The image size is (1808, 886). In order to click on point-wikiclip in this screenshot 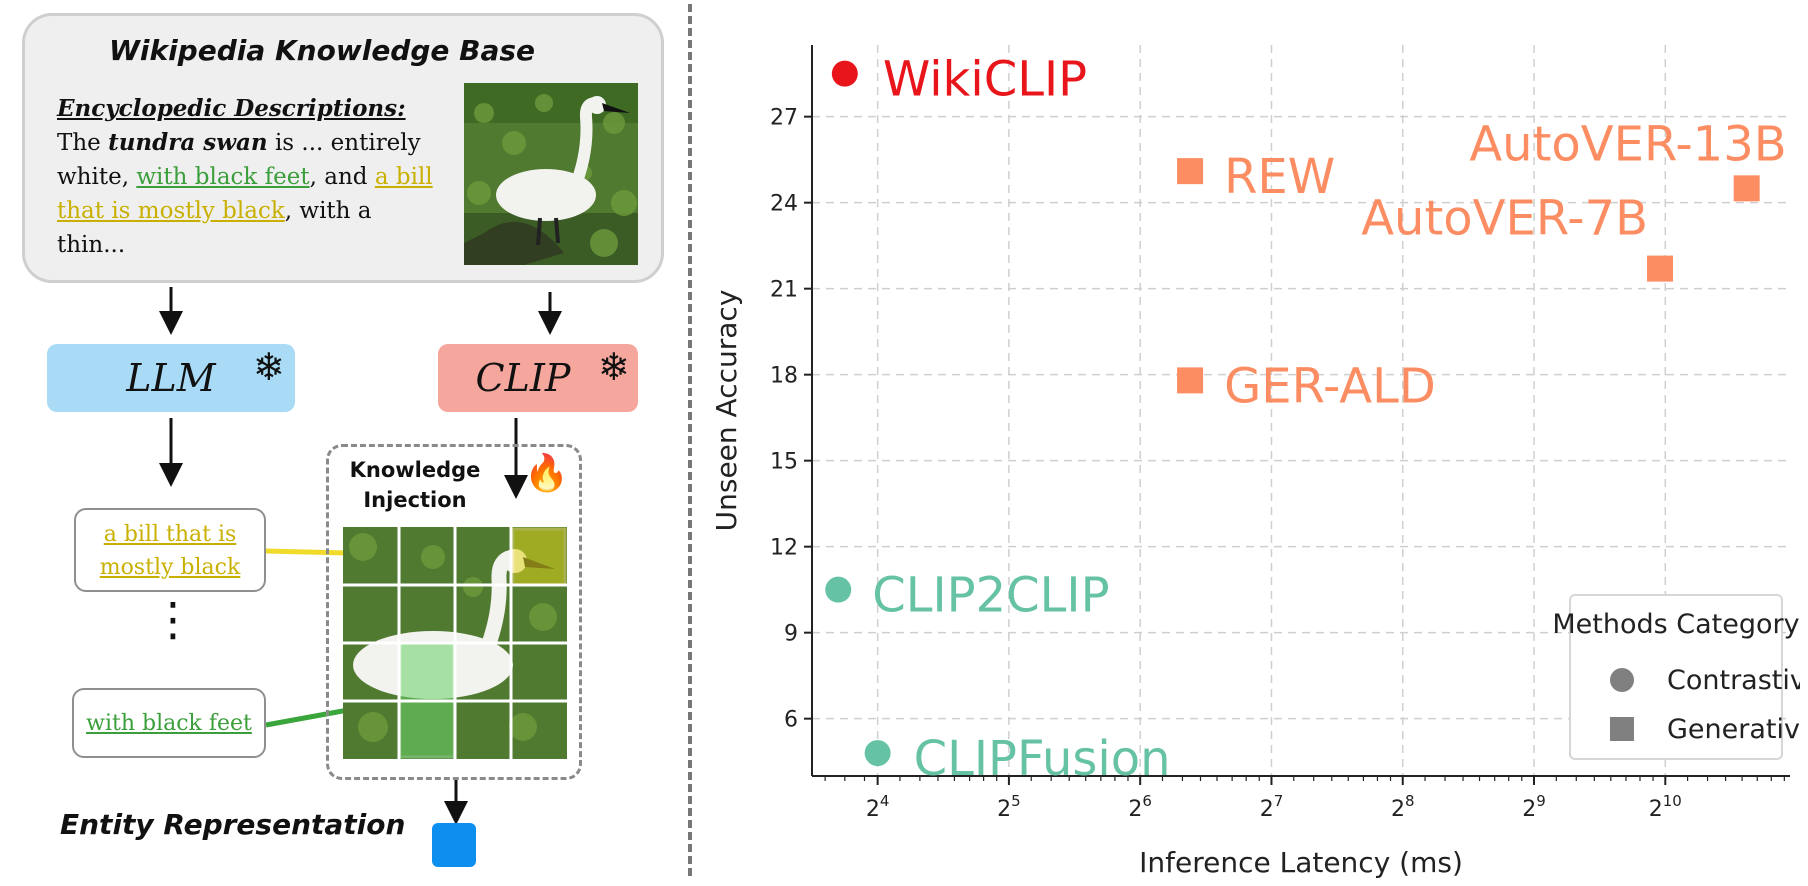, I will do `click(844, 73)`.